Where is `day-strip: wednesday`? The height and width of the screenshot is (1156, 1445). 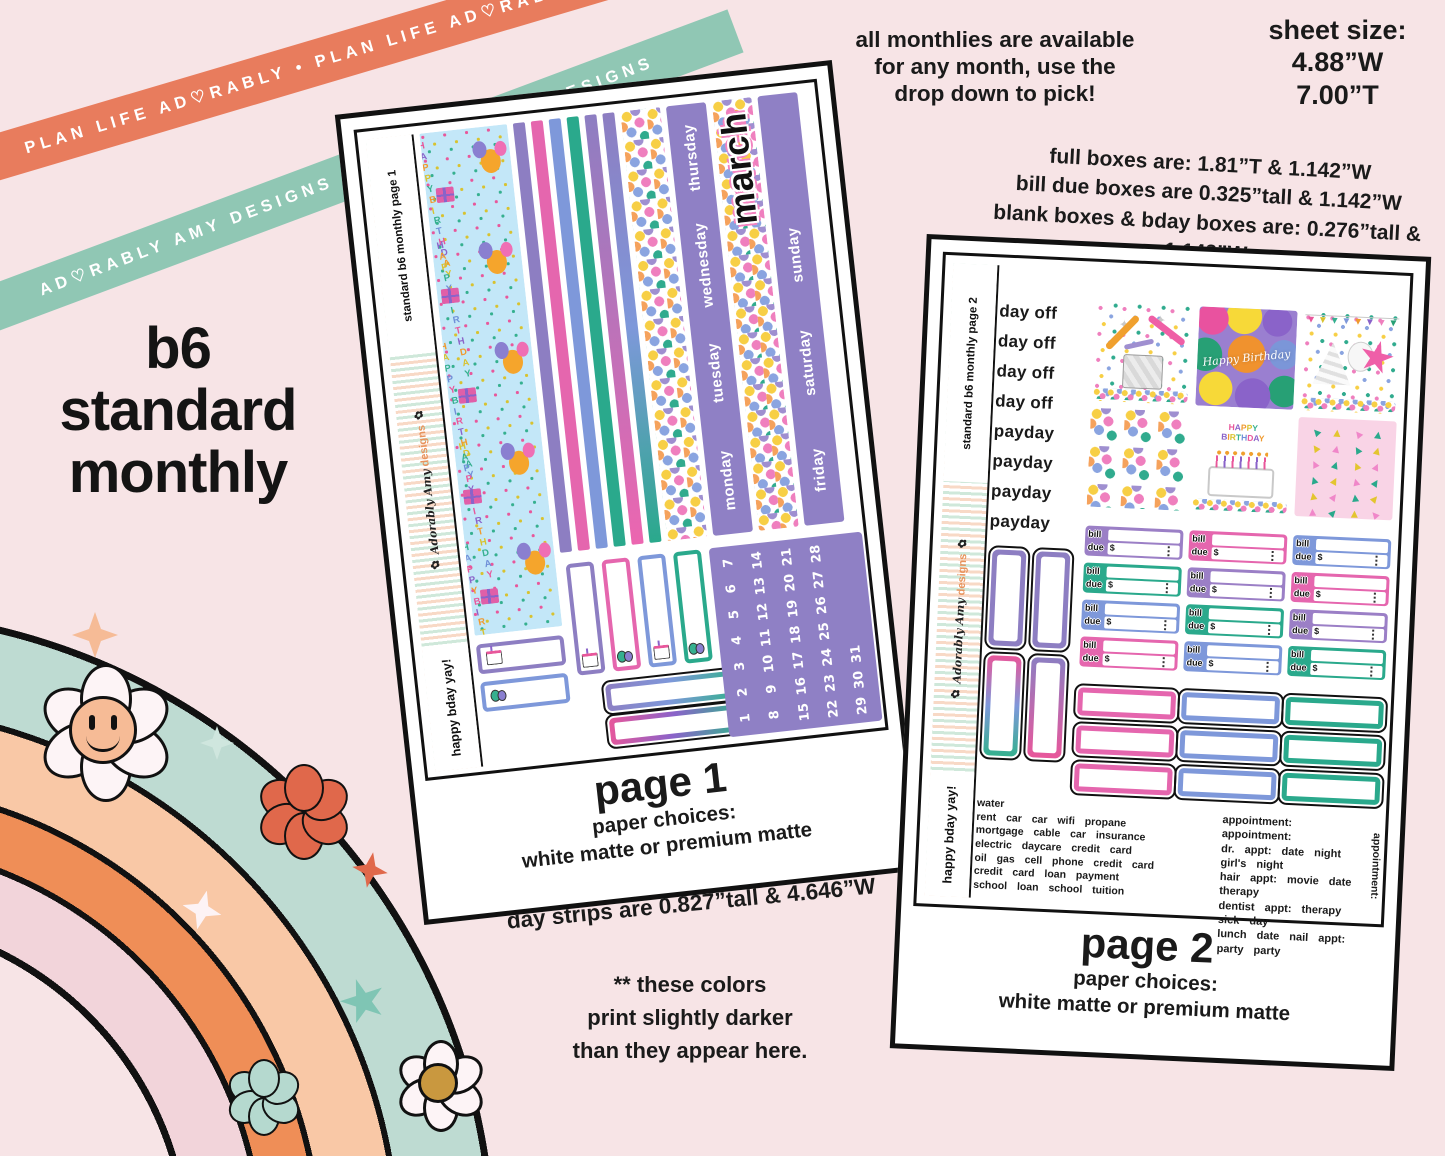 day-strip: wednesday is located at coordinates (704, 265).